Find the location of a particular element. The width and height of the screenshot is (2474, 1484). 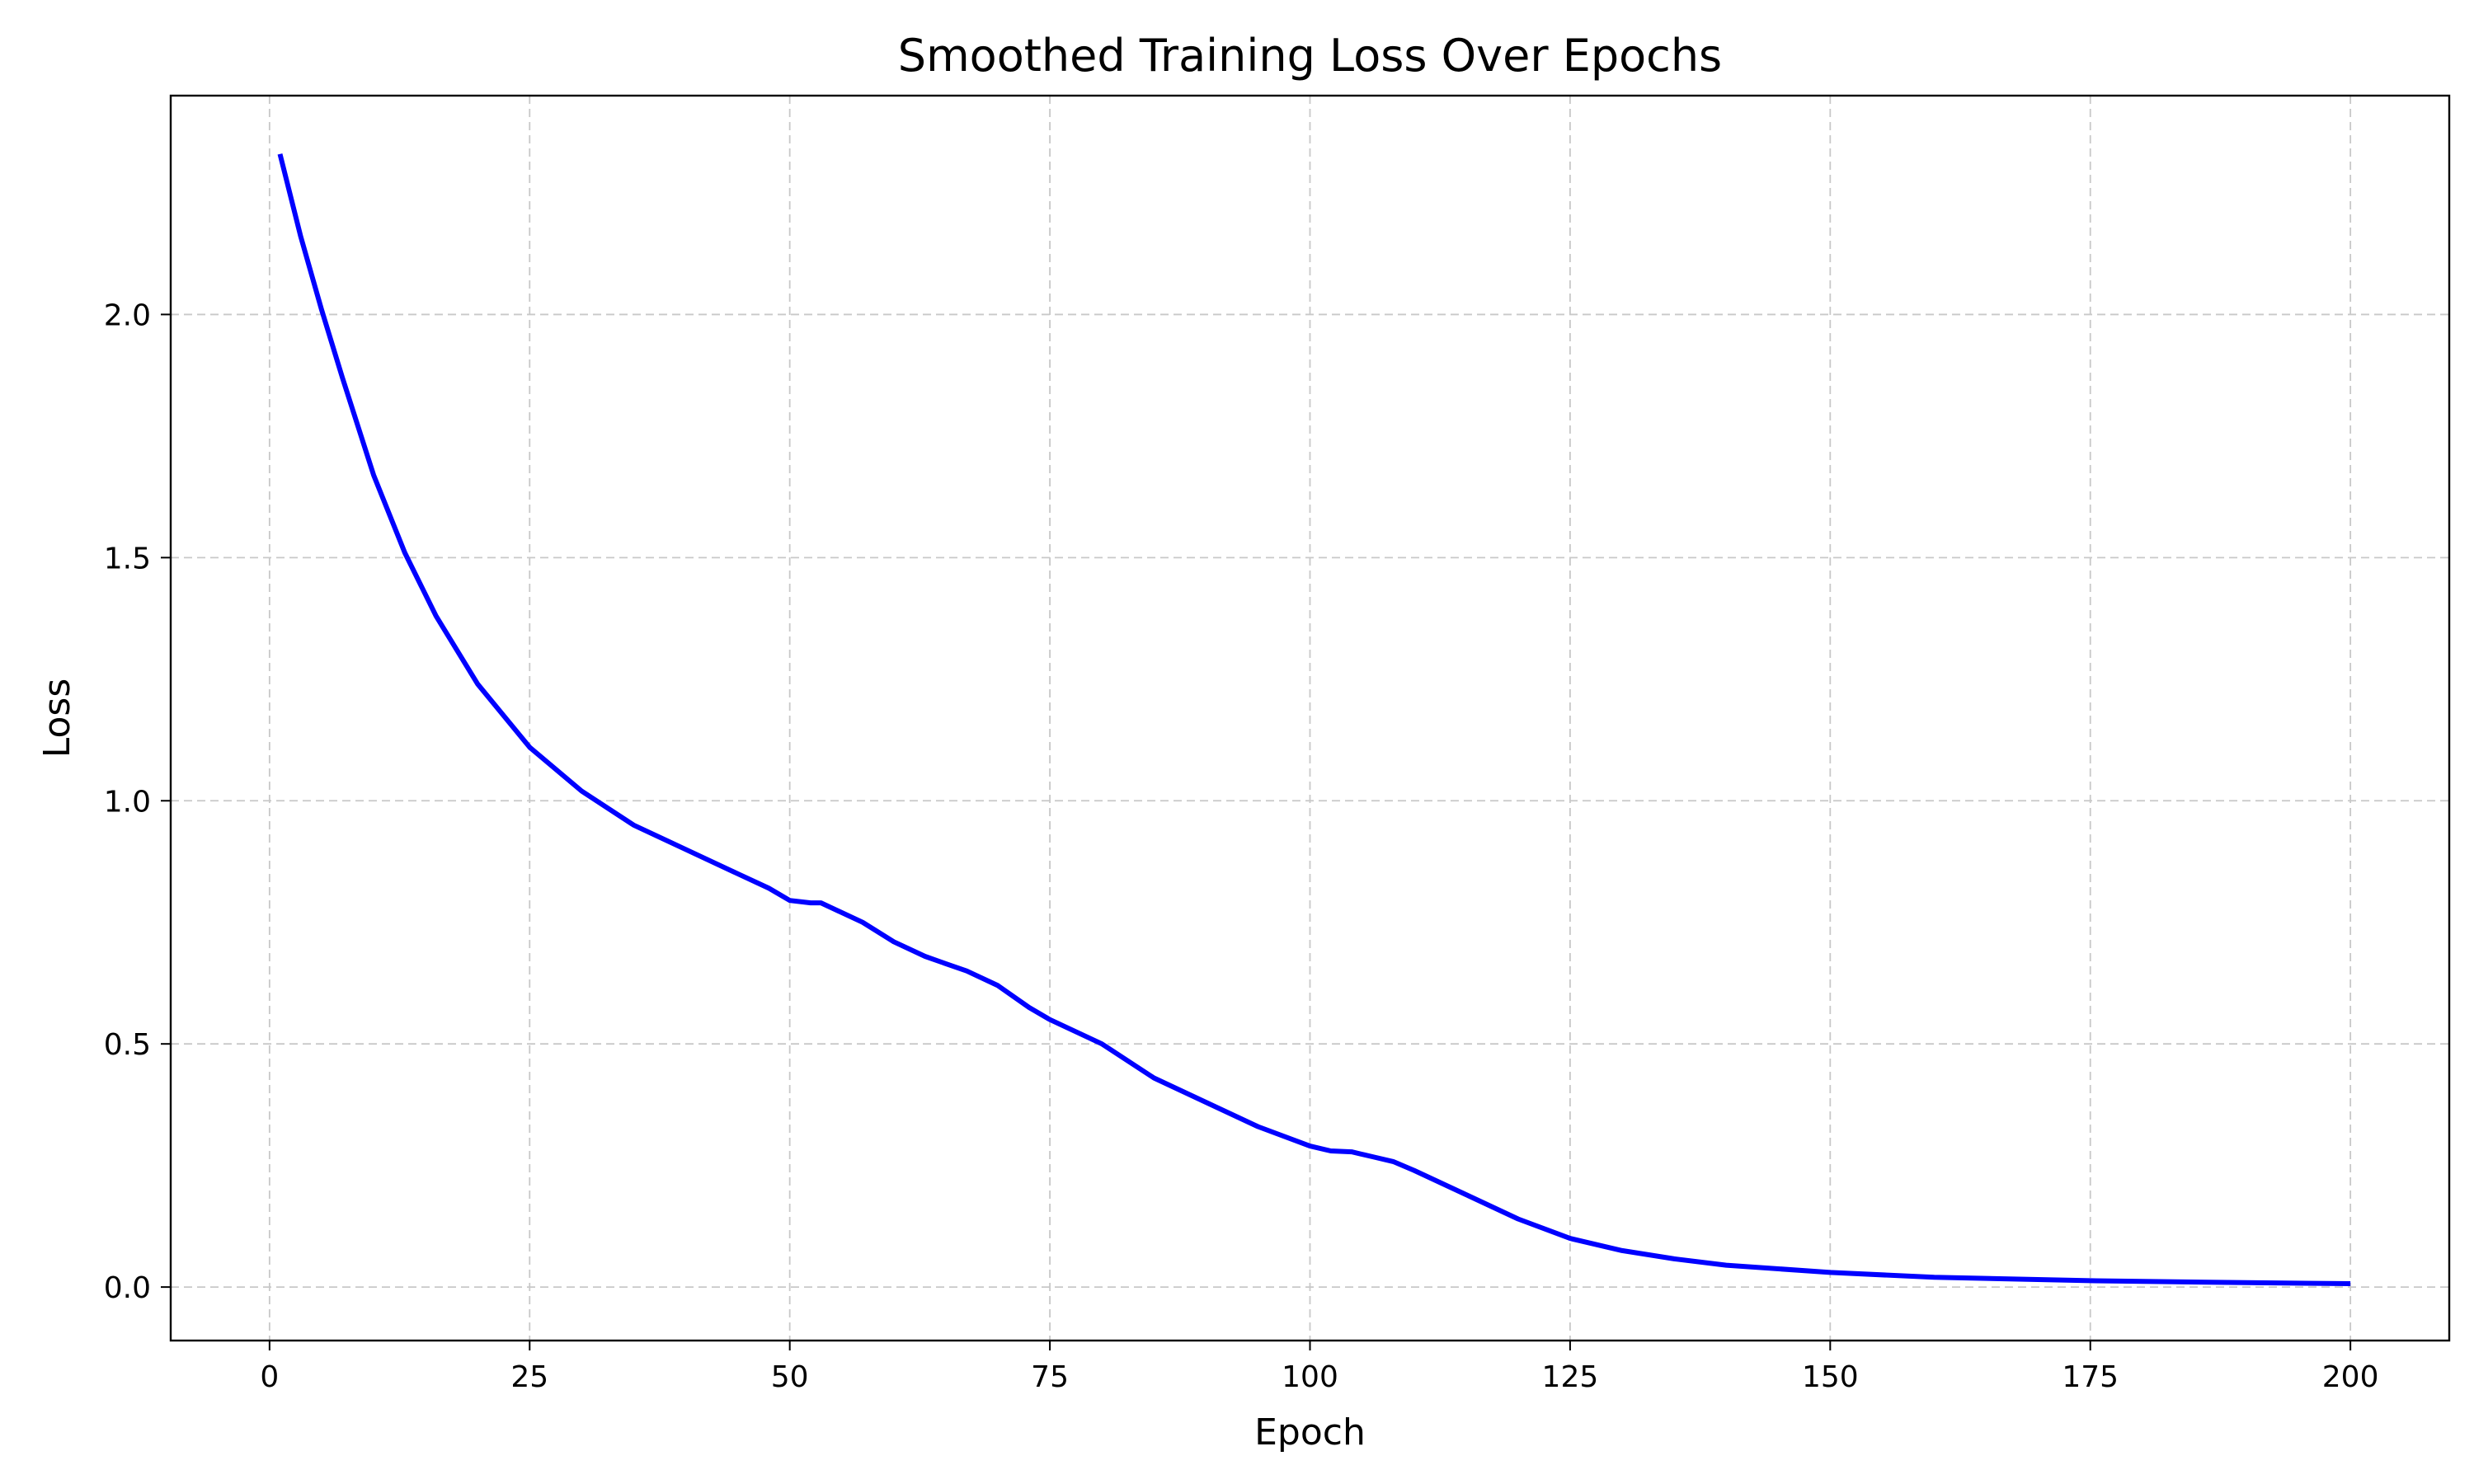

x-tick-label: 200 is located at coordinates (2350, 1377).